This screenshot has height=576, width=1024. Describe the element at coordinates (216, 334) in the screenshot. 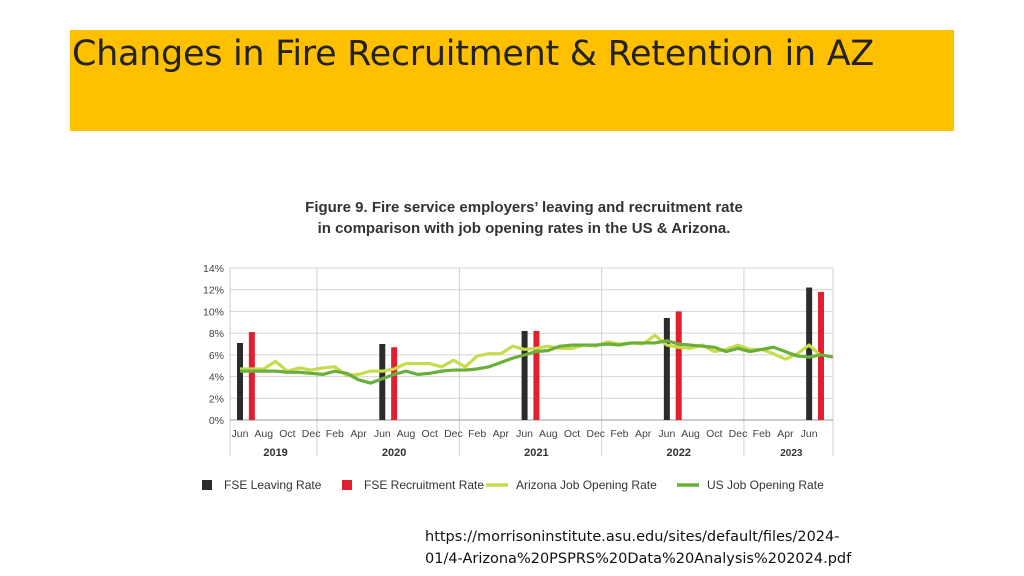

I see `y-tick-label: 8%` at that location.